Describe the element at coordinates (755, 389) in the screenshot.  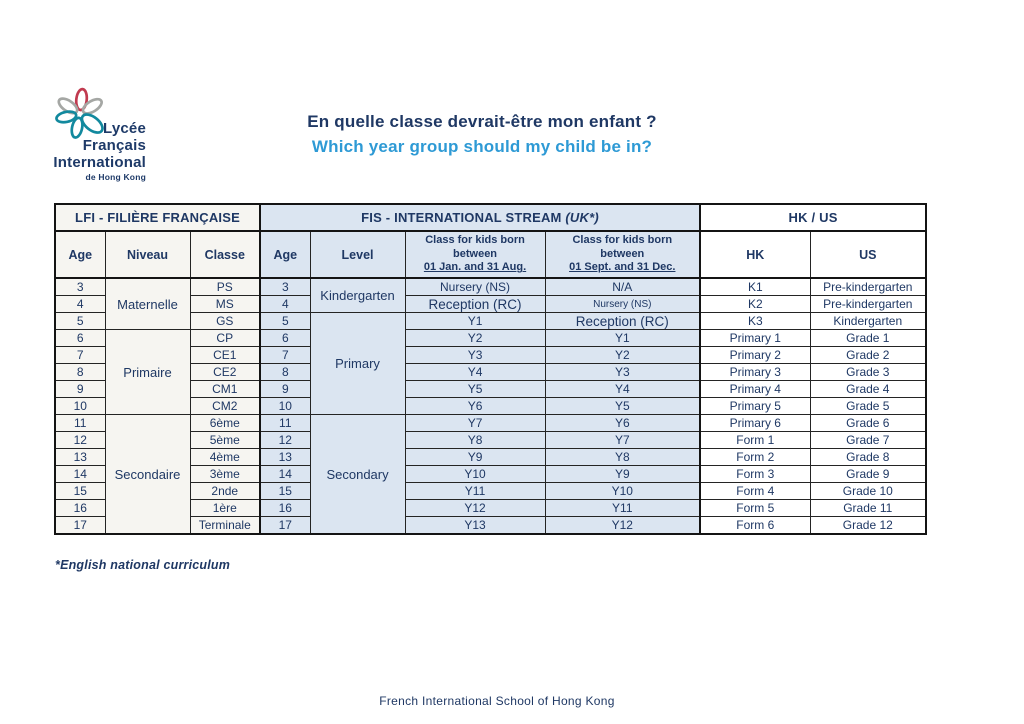
I see `table-cell: Primary 4` at that location.